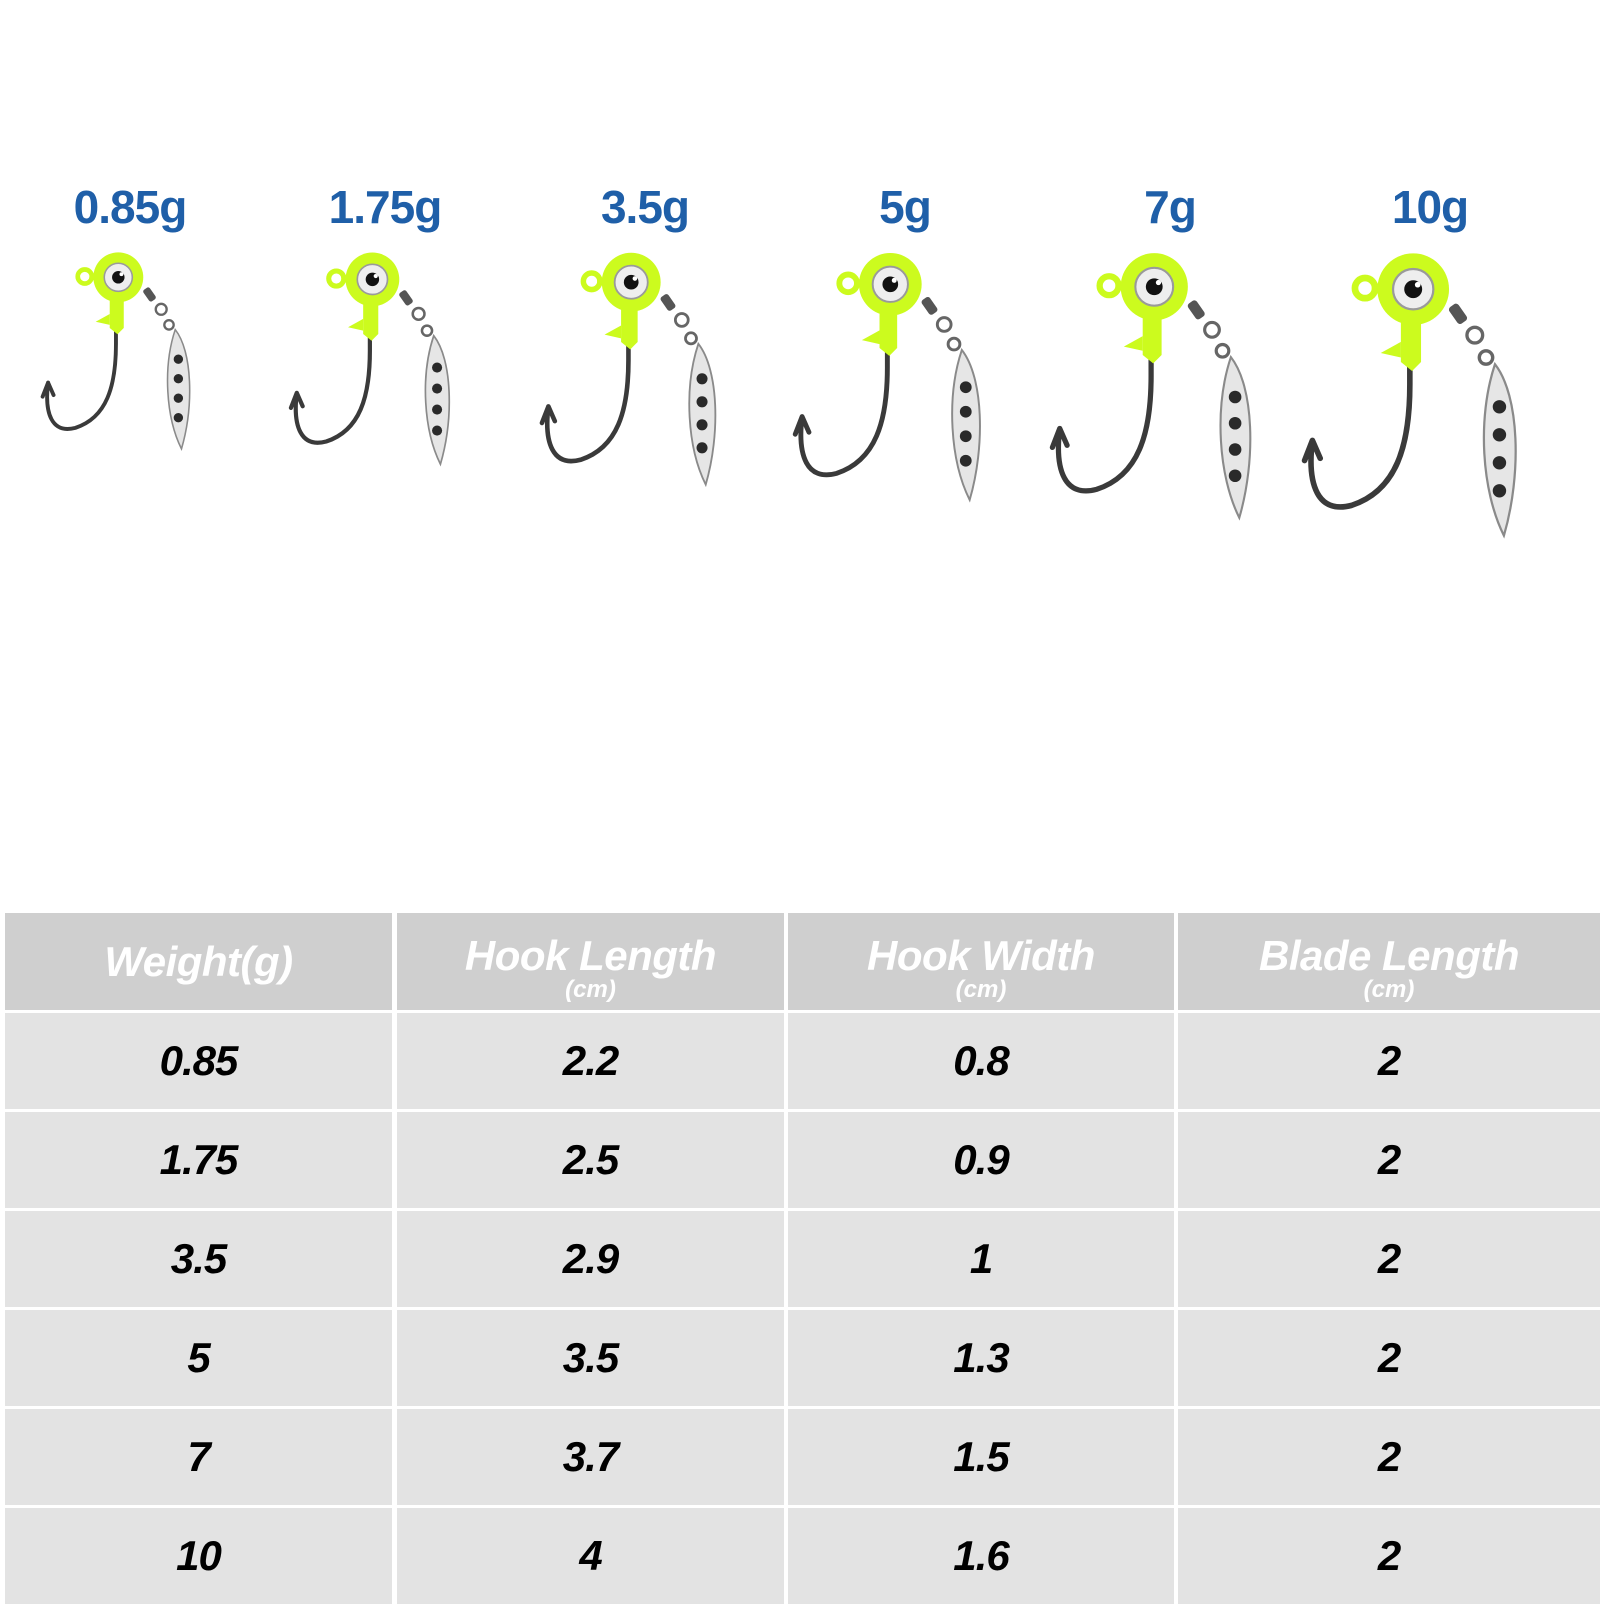  I want to click on lure-item: 7g, so click(1170, 400).